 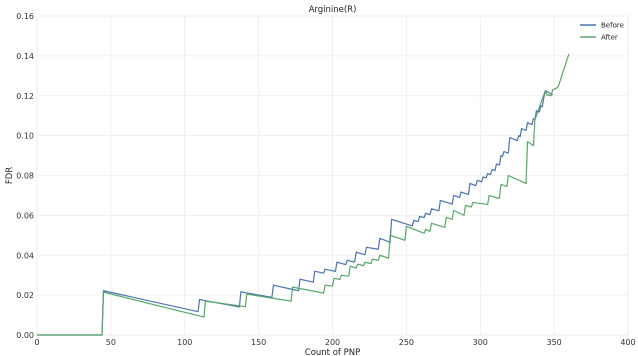 I want to click on x-tick-label: 350, so click(x=553, y=342).